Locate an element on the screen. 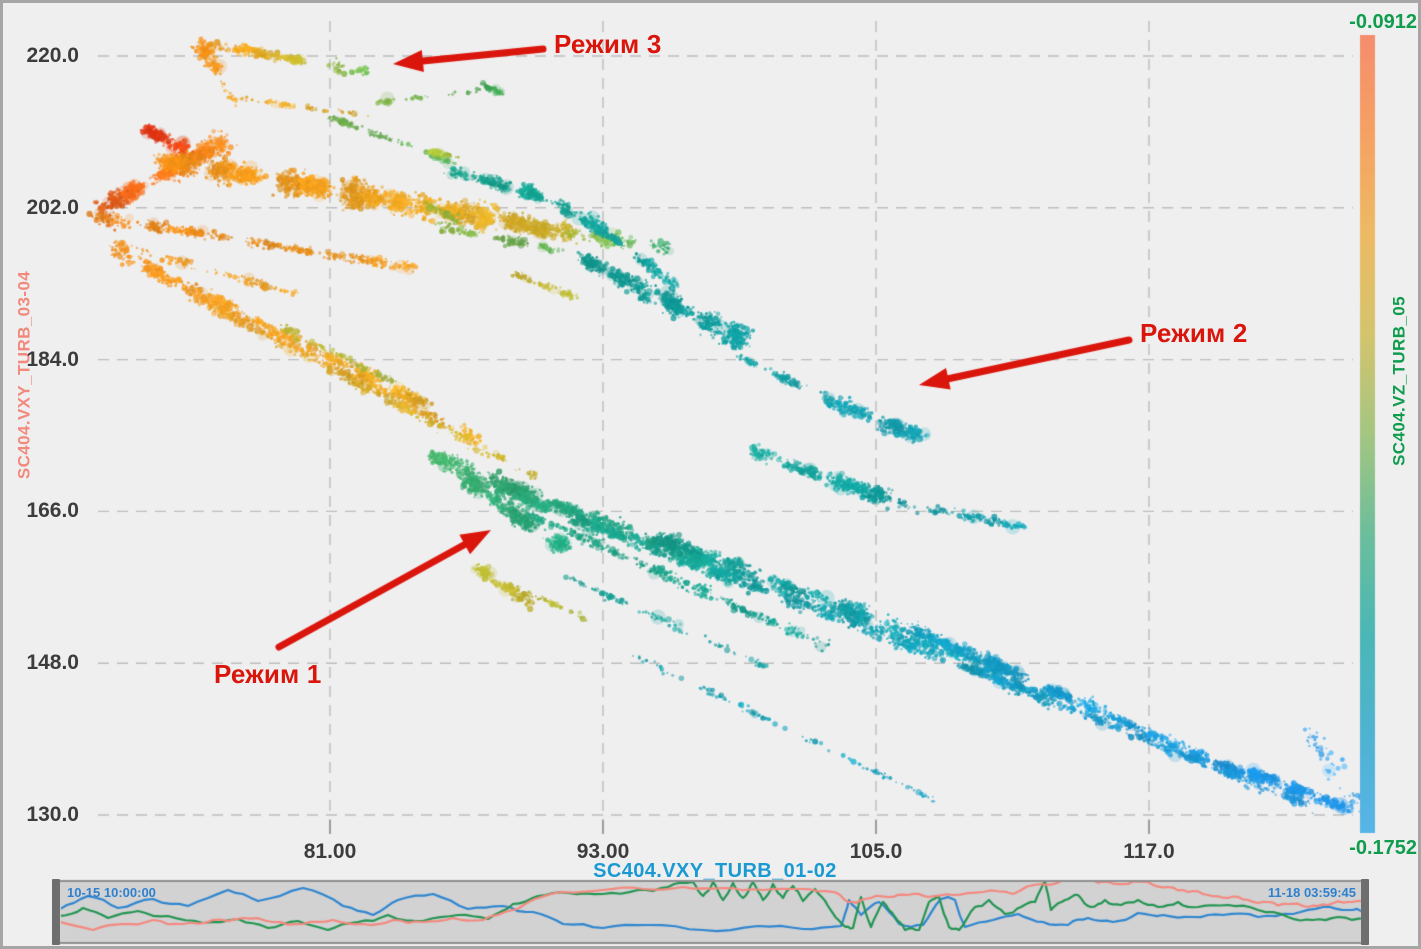 Image resolution: width=1421 pixels, height=949 pixels. y-tick-label: 148.0 is located at coordinates (52, 663).